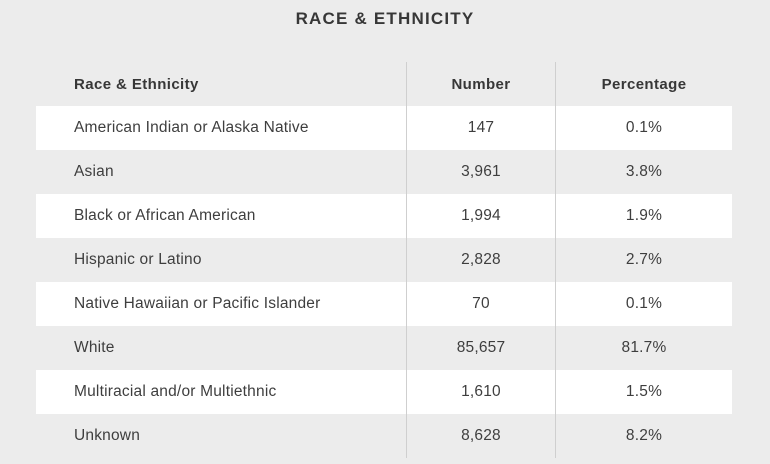 This screenshot has height=464, width=770. Describe the element at coordinates (384, 348) in the screenshot. I see `table-row: White 85,657 81.7%` at that location.